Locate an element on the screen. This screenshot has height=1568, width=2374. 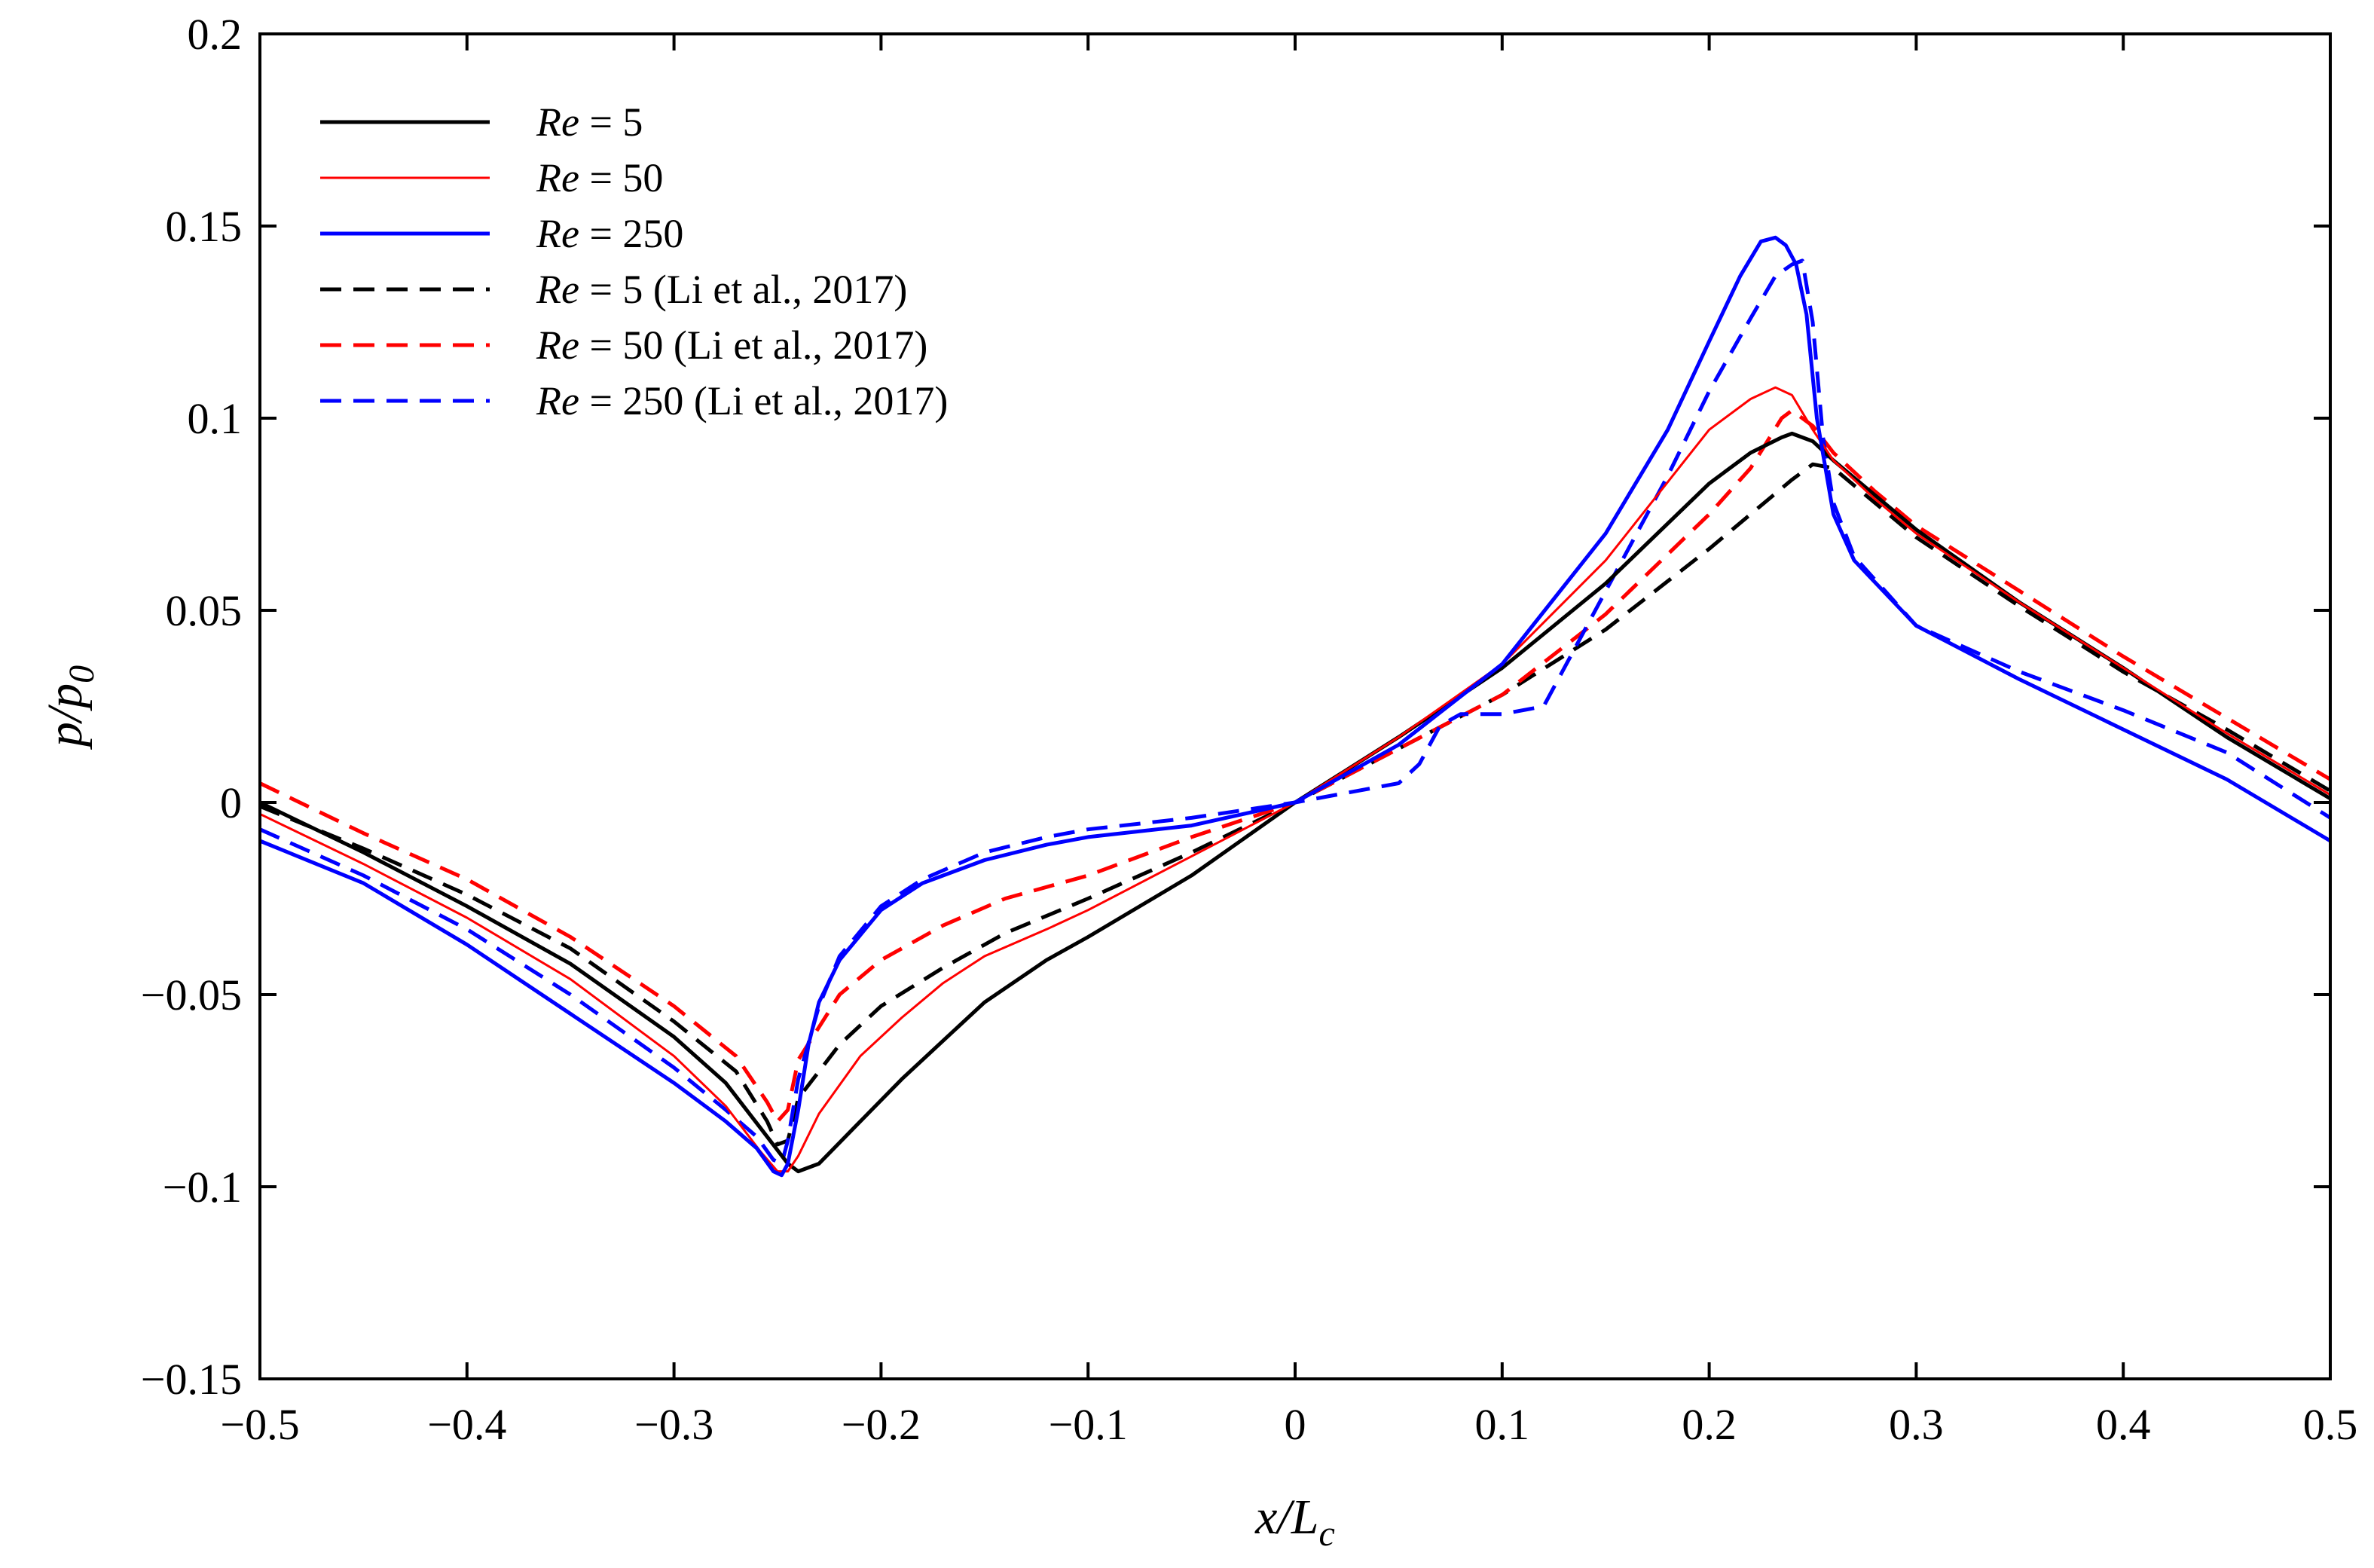
y-tick-label: −0.15 is located at coordinates (191, 1379).